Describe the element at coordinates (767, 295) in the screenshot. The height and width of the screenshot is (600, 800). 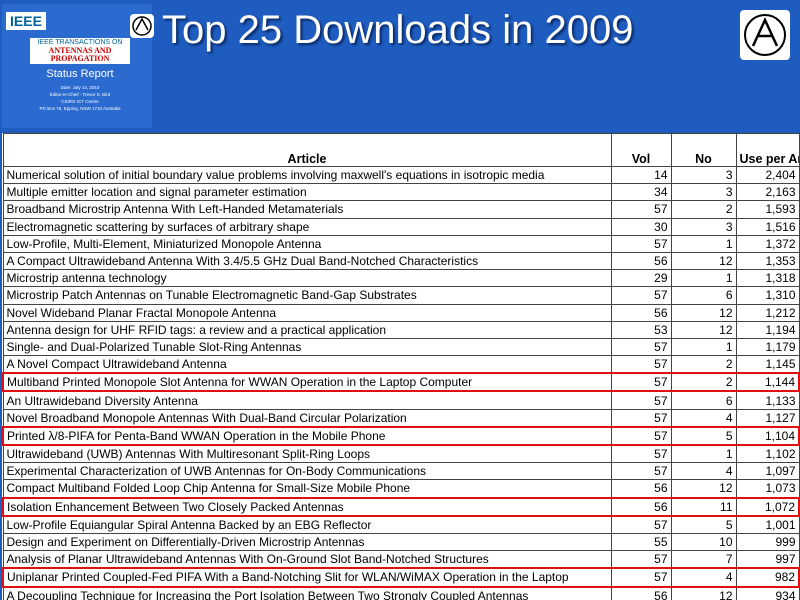
I see `number-cell: 1,310` at that location.